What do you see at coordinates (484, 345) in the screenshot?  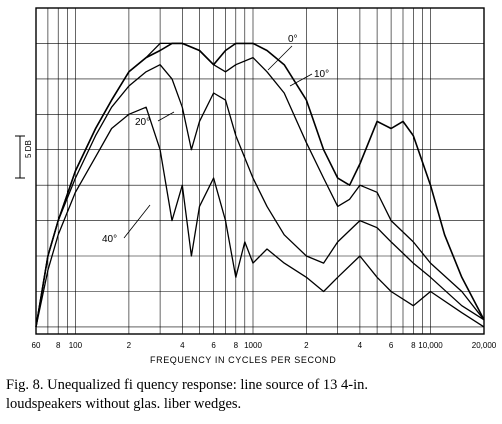 I see `x-tick-label: 20,000` at bounding box center [484, 345].